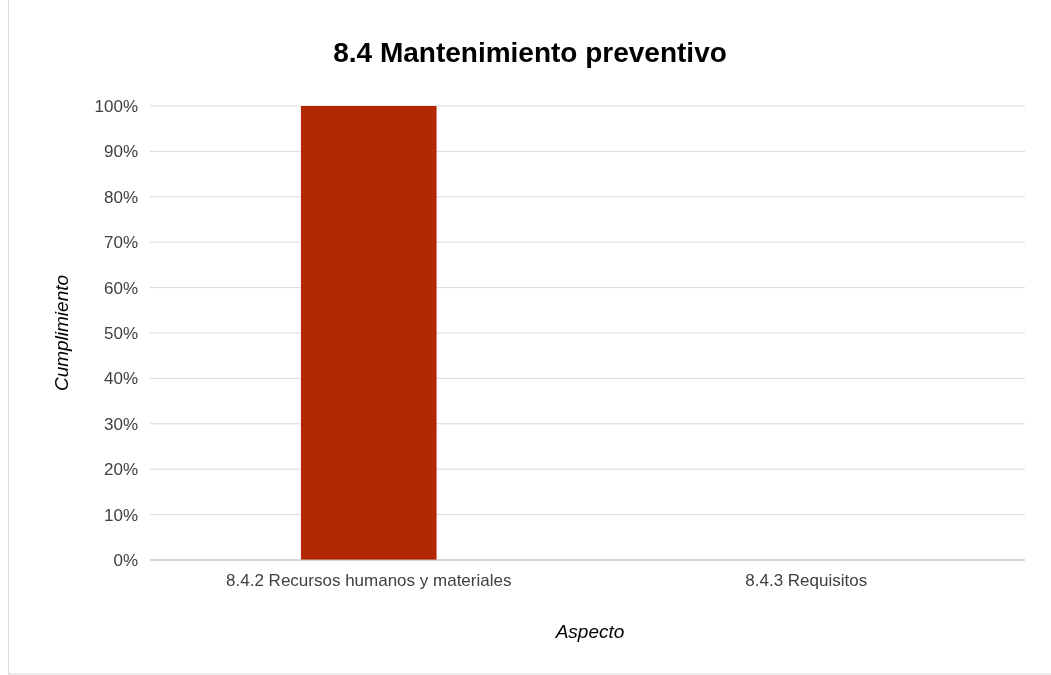  I want to click on y-tick-label: 50%, so click(120, 333).